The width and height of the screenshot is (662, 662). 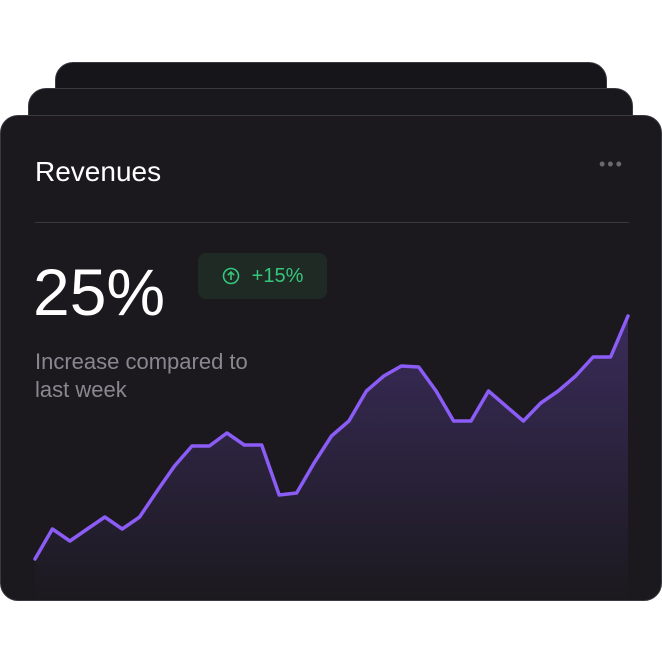 I want to click on change-badge: +15%, so click(x=262, y=276).